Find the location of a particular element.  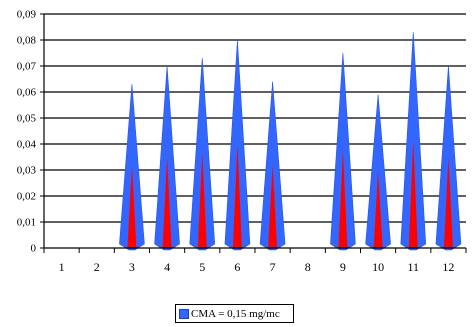

x-tick-label: 5 is located at coordinates (202, 267).